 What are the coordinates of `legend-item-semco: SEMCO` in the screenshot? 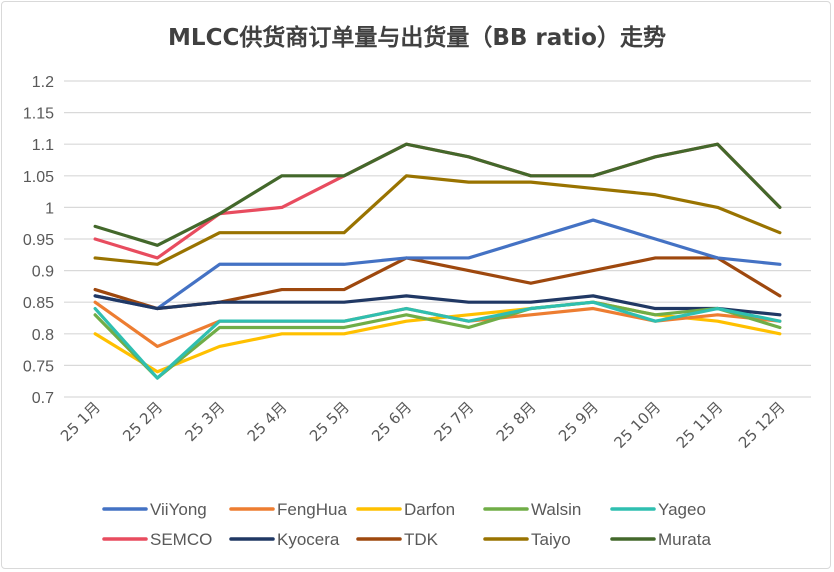 It's located at (157, 539).